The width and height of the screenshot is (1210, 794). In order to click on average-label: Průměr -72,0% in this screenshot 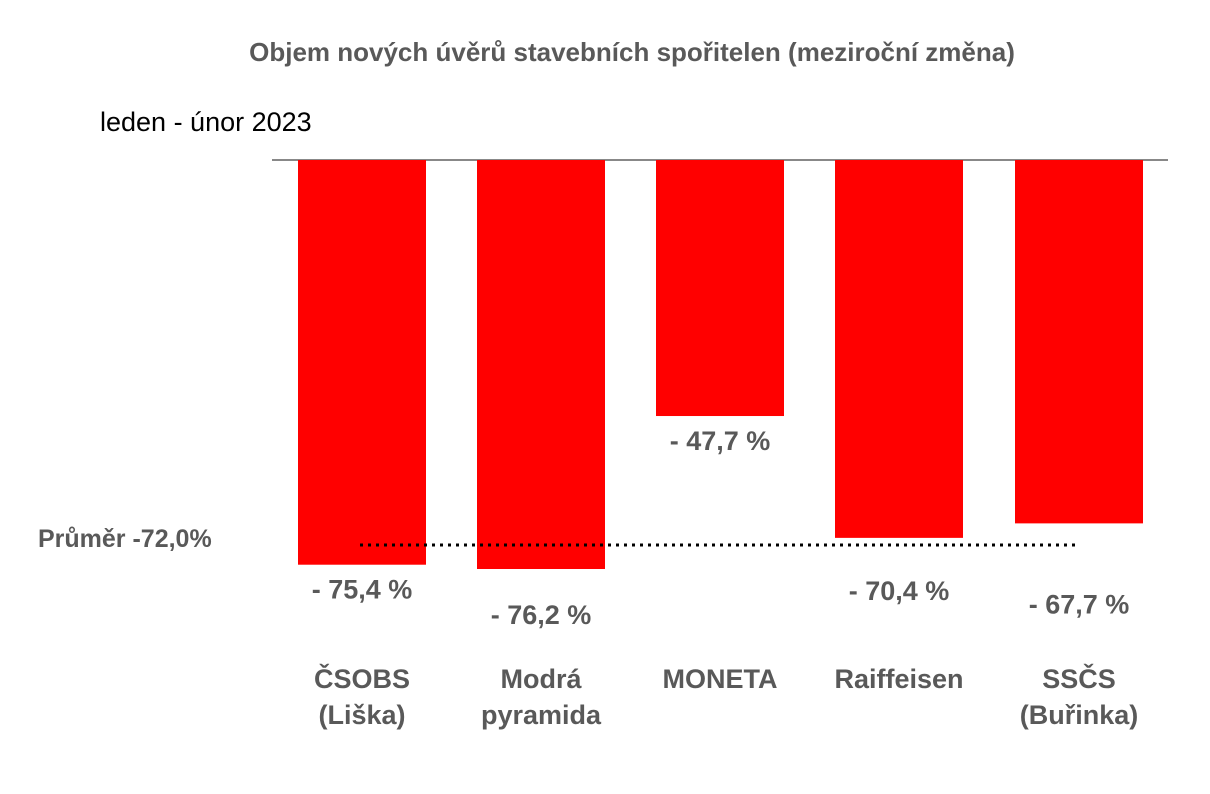, I will do `click(125, 539)`.